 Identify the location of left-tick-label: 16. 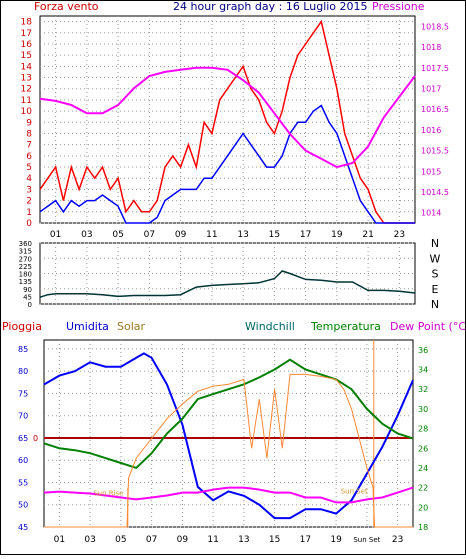
(27, 45).